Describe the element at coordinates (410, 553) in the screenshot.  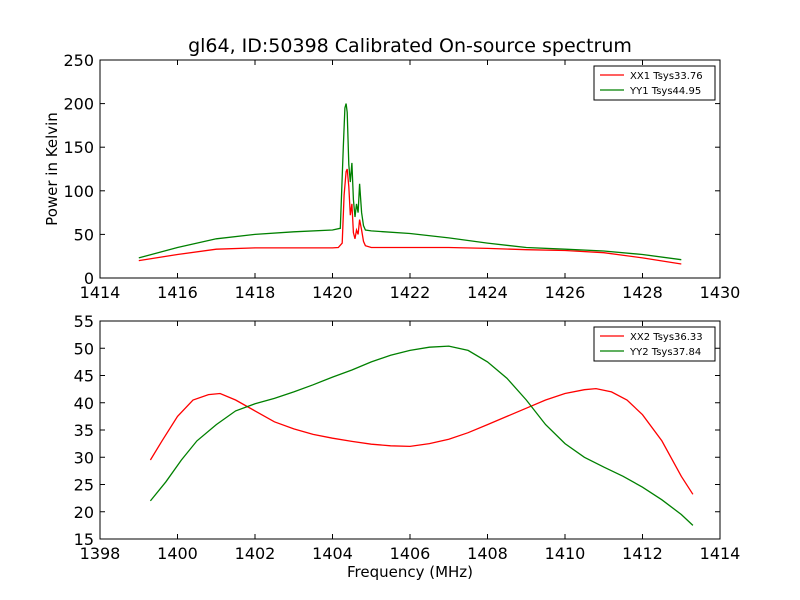
I see `x-tick-label: 1406` at that location.